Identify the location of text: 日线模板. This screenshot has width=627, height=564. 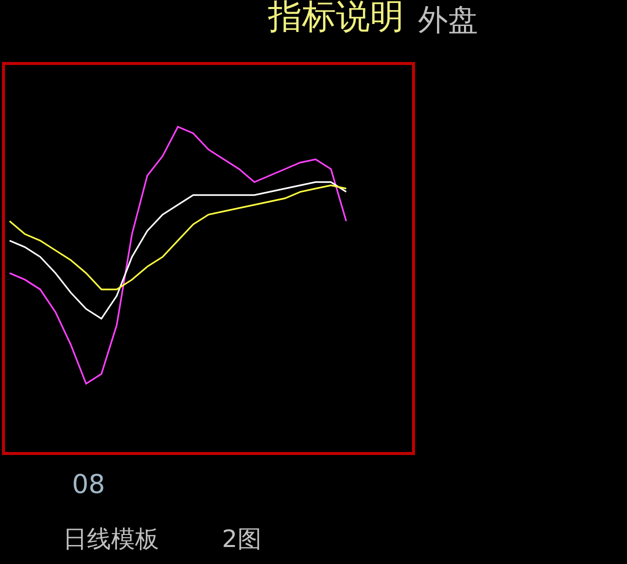
(111, 539).